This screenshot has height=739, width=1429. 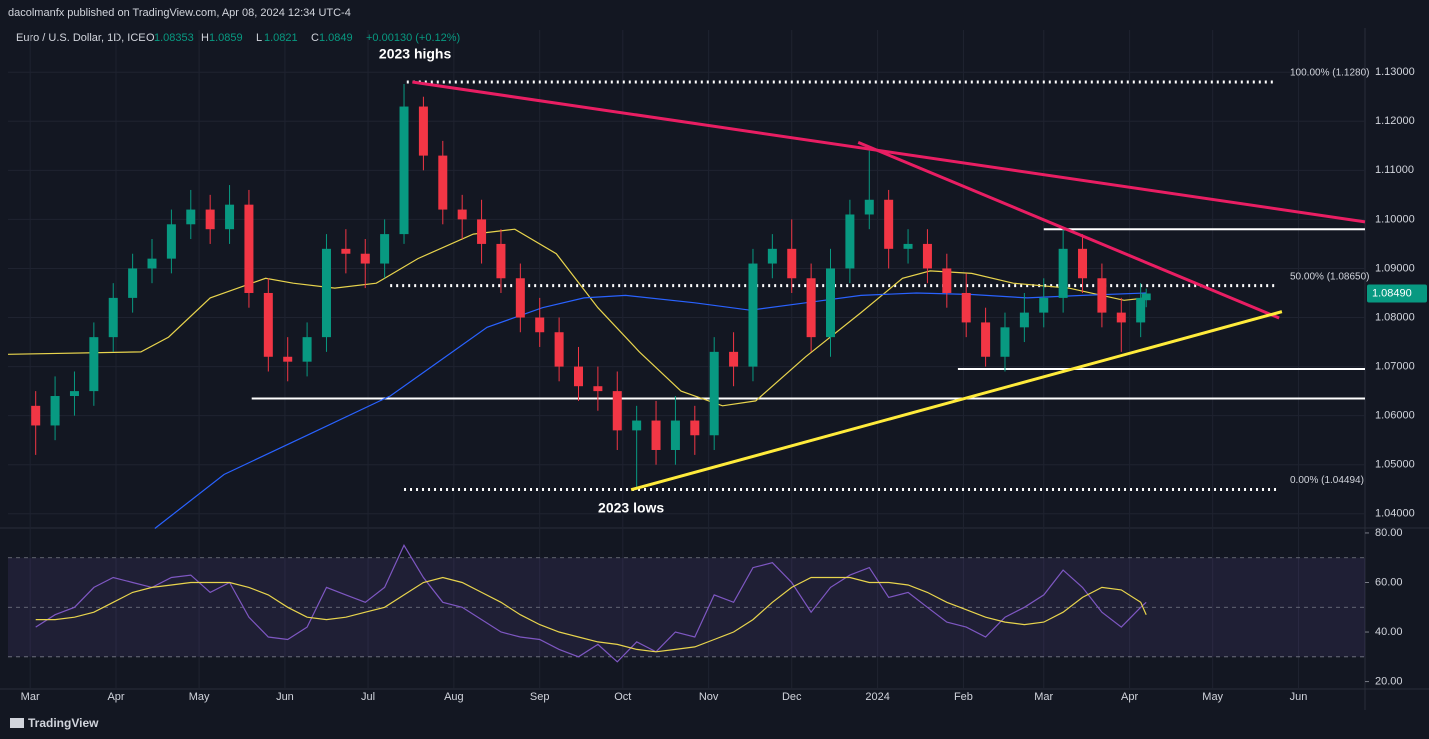 I want to click on rsi-tick-label: 80.00, so click(x=1389, y=533).